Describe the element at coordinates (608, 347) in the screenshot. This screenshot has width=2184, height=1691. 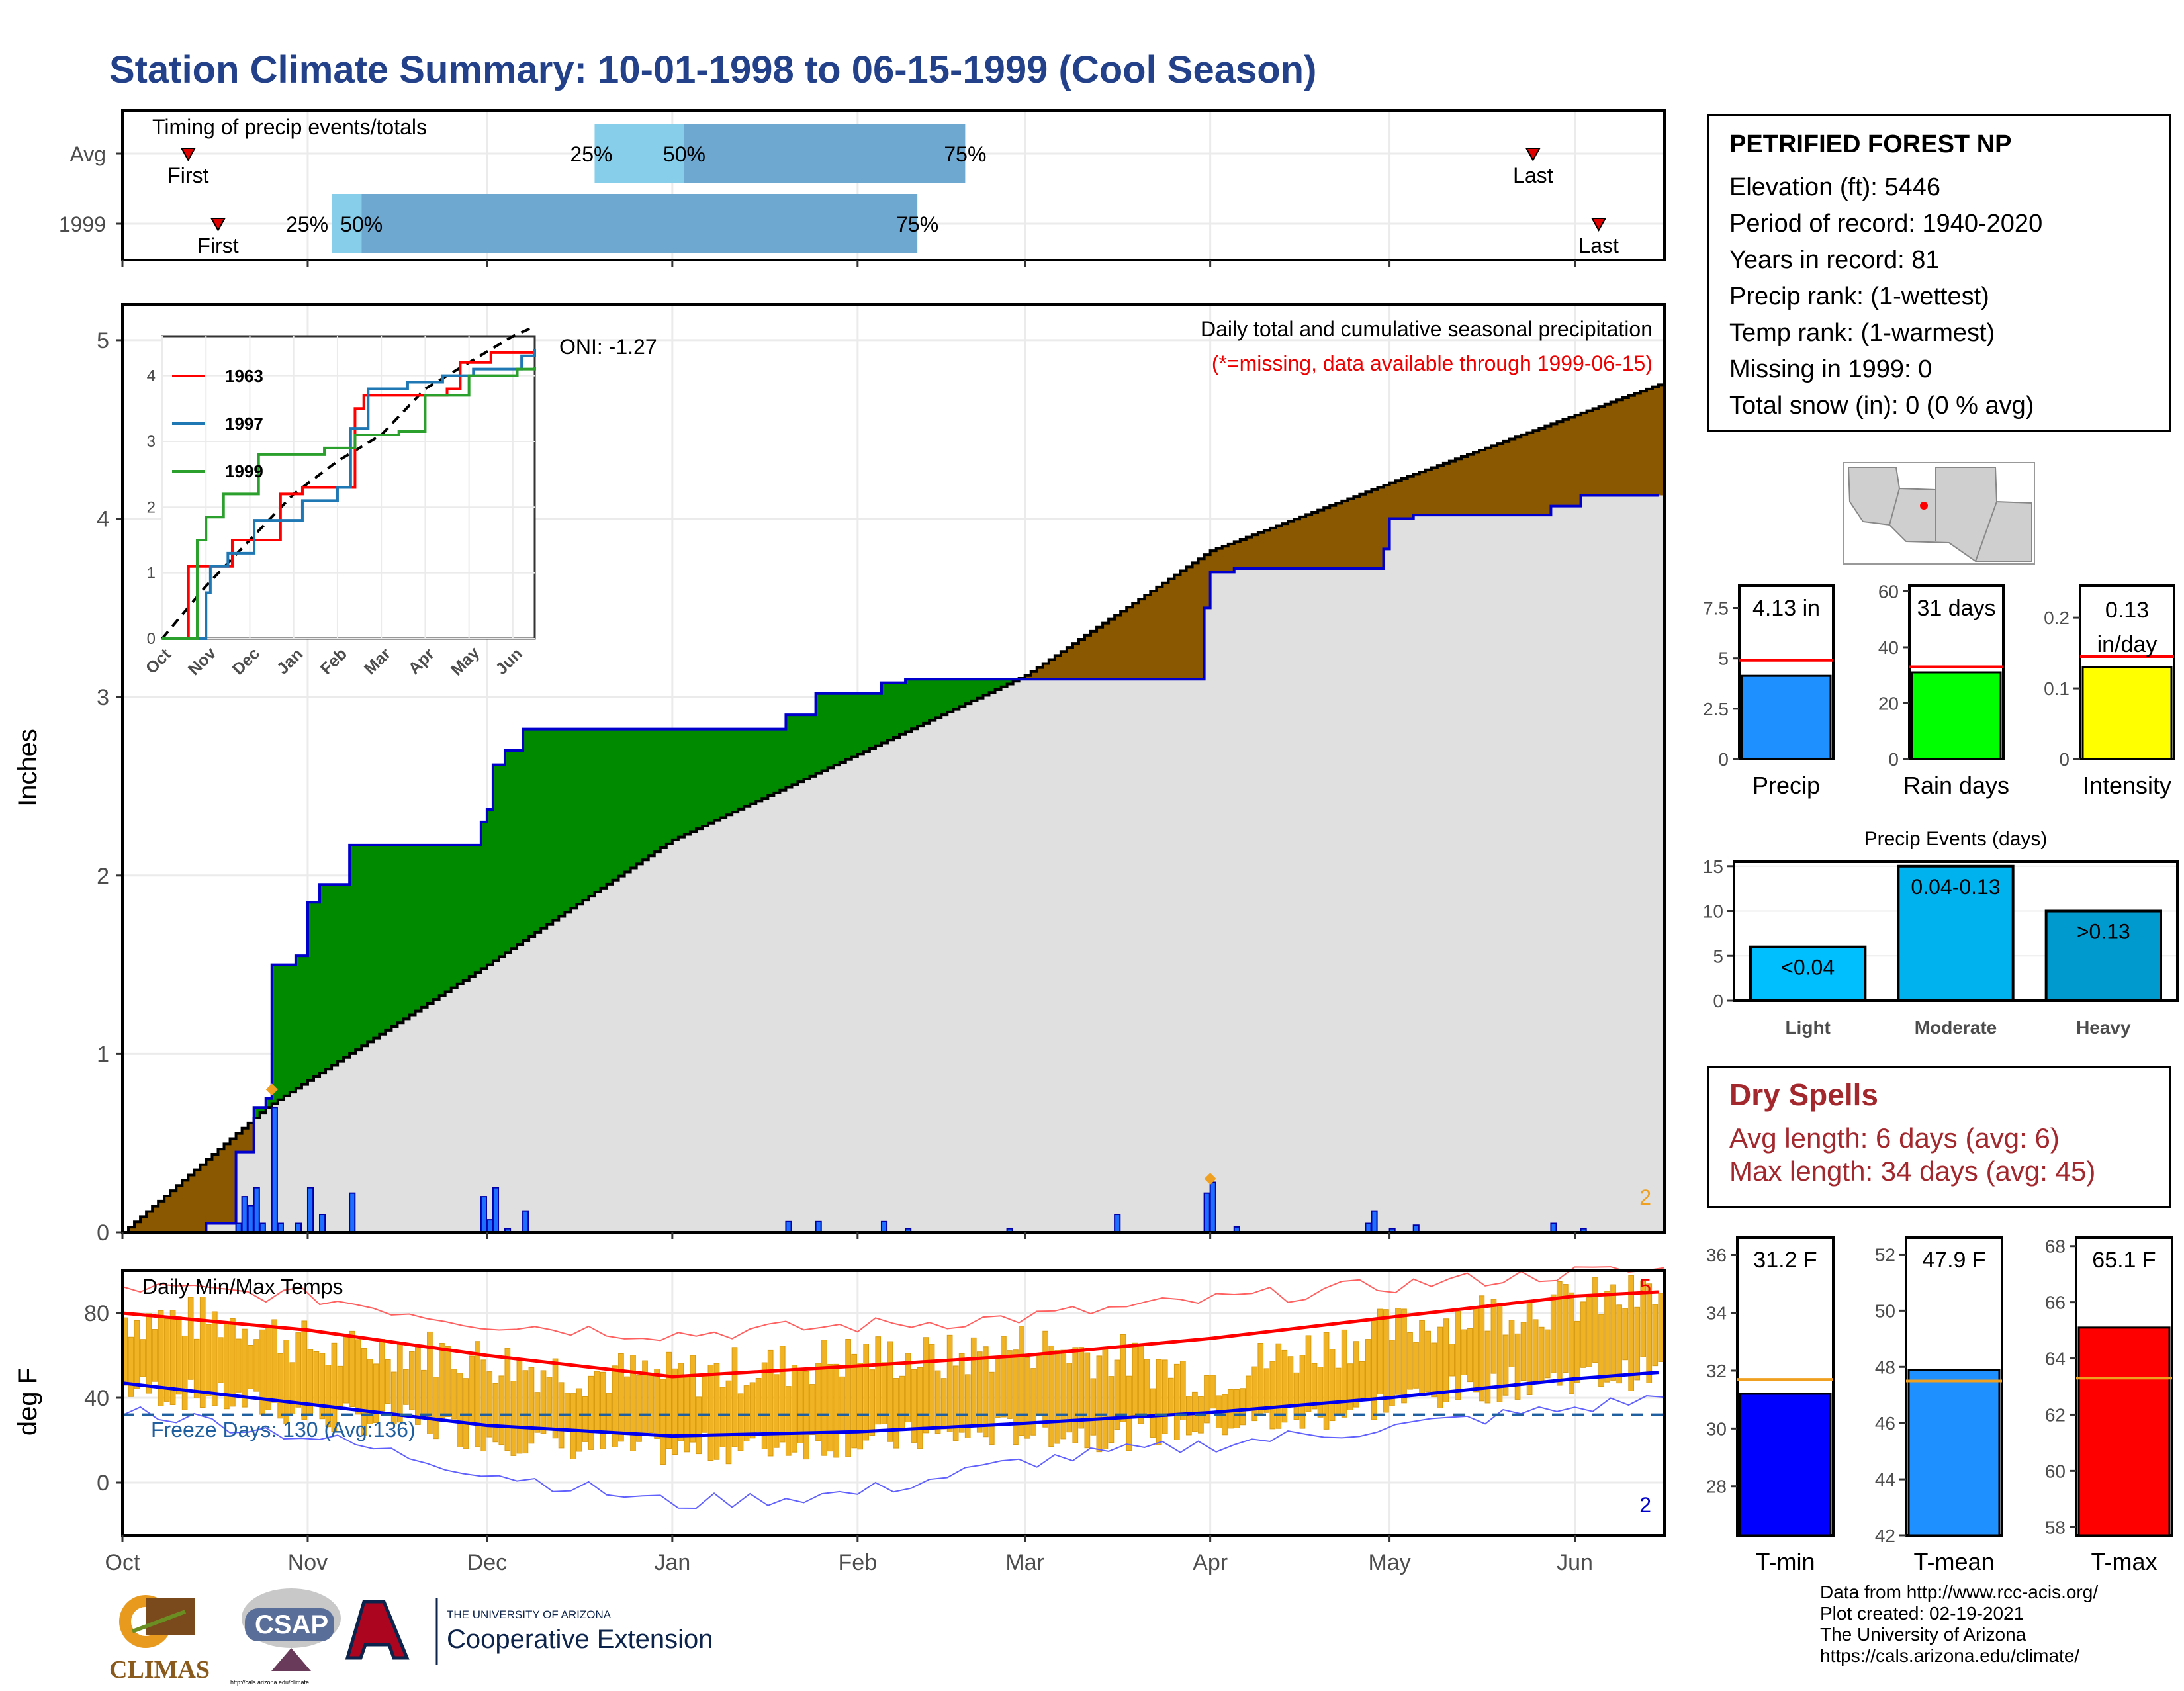
I see `oni-label: ONI: -1.27` at that location.